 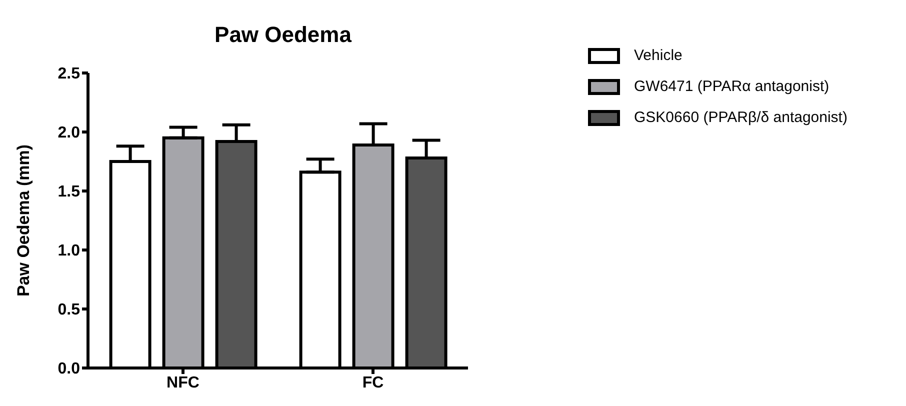 What do you see at coordinates (373, 383) in the screenshot?
I see `x-tick-label: FC` at bounding box center [373, 383].